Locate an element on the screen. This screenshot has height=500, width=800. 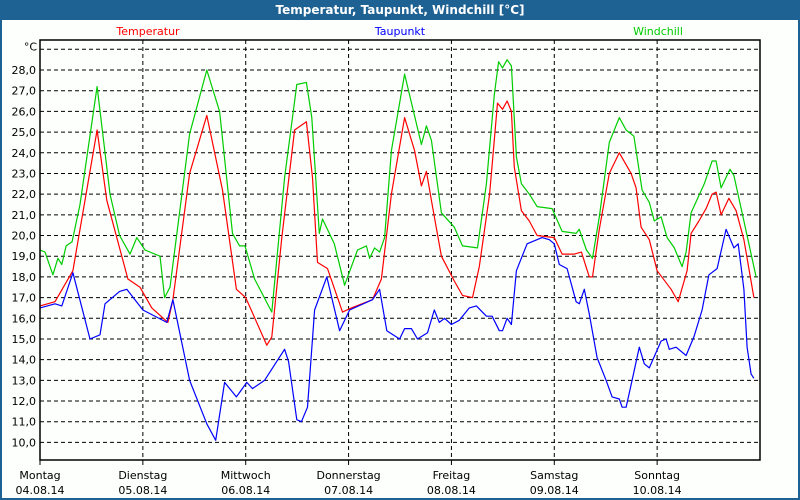
y-unit-label: °C is located at coordinates (31, 46).